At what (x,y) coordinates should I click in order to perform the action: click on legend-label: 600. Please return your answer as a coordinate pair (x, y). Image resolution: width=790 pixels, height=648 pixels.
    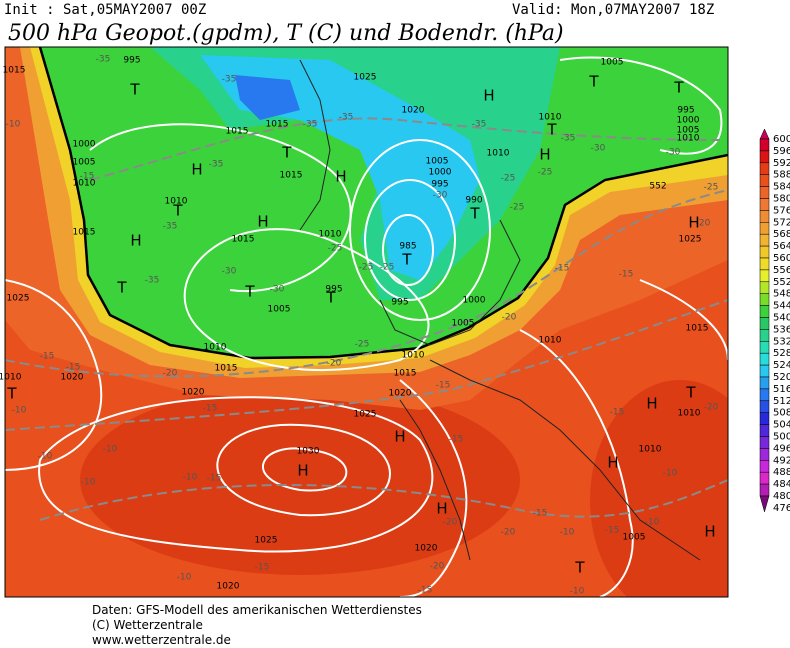
    Looking at the image, I should click on (781, 139).